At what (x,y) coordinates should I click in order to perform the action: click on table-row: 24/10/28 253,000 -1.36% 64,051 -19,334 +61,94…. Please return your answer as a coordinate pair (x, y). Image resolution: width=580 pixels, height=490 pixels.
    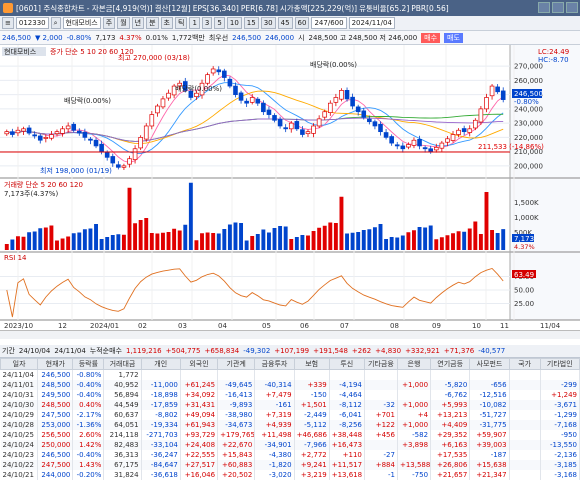
    Looking at the image, I should click on (290, 424).